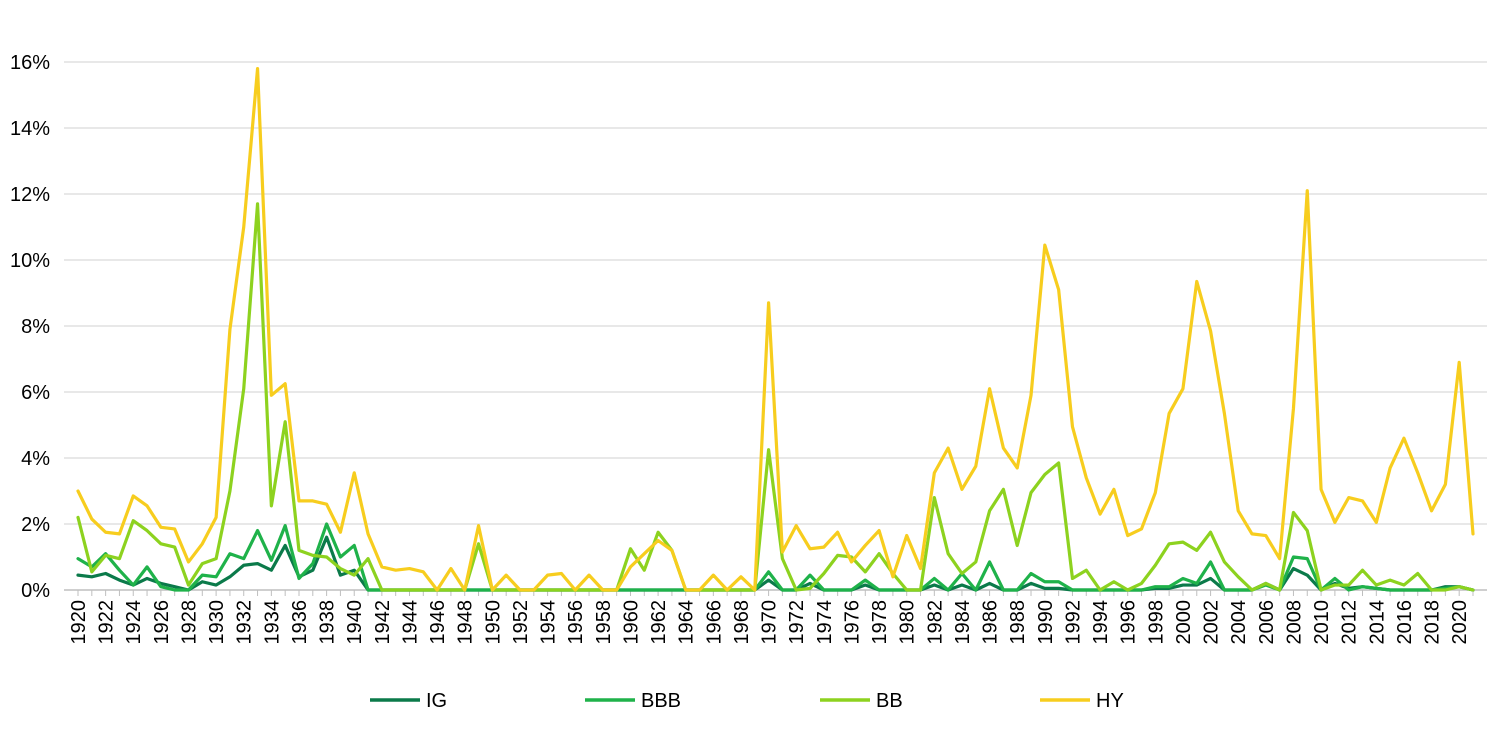  Describe the element at coordinates (825, 622) in the screenshot. I see `x-tick-label: 1974` at that location.